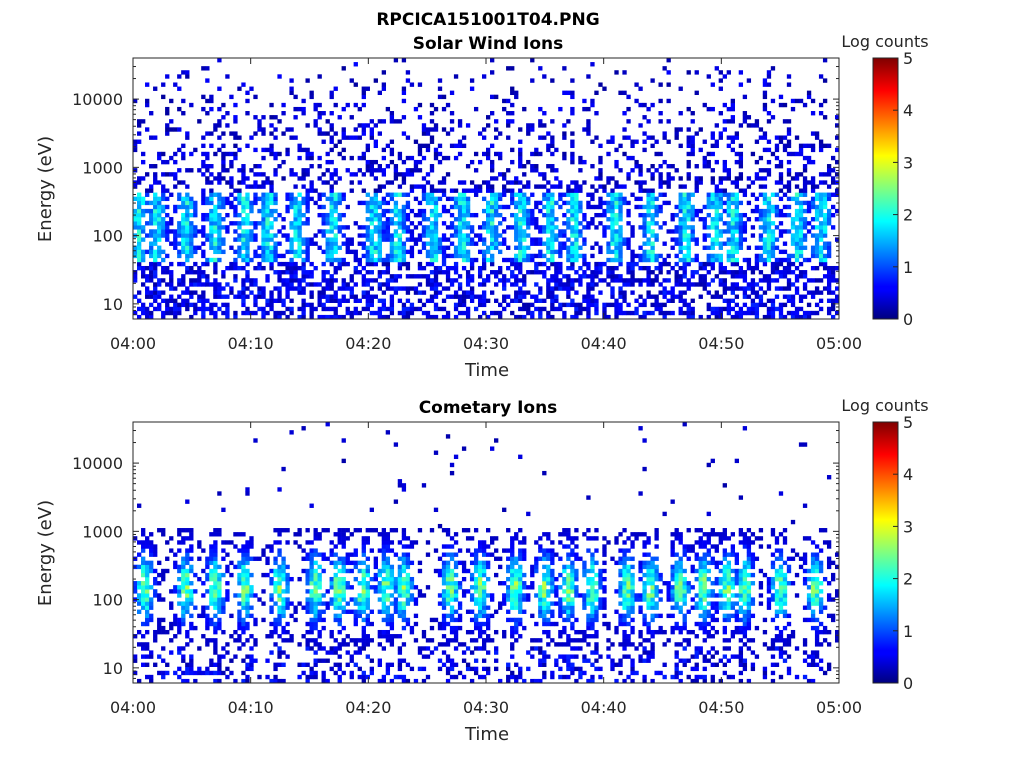  What do you see at coordinates (484, 227) in the screenshot?
I see `spectrogram-cell-0-2056` at bounding box center [484, 227].